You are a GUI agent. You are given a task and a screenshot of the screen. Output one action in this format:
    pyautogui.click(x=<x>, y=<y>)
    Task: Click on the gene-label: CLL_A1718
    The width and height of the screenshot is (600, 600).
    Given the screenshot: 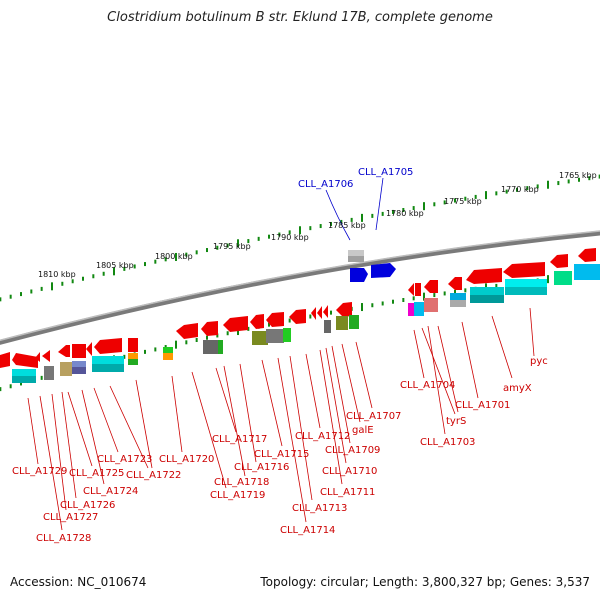 What is the action you would take?
    pyautogui.click(x=241, y=482)
    